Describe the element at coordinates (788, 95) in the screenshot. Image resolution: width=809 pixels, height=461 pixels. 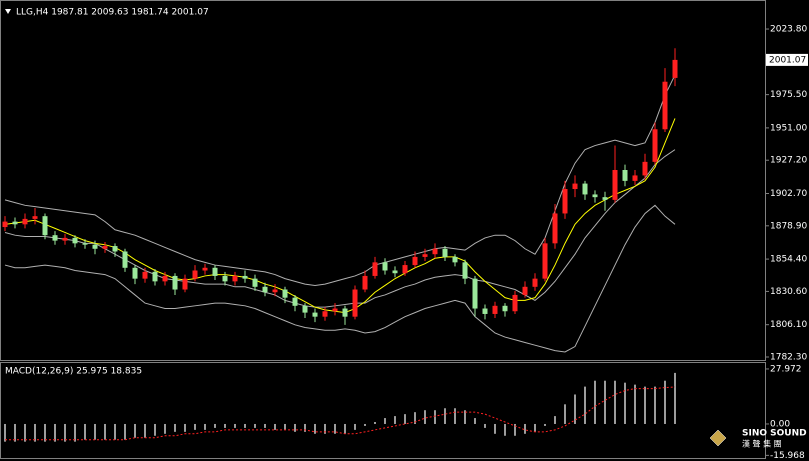
I see `y-tick-label: 1975.50` at that location.